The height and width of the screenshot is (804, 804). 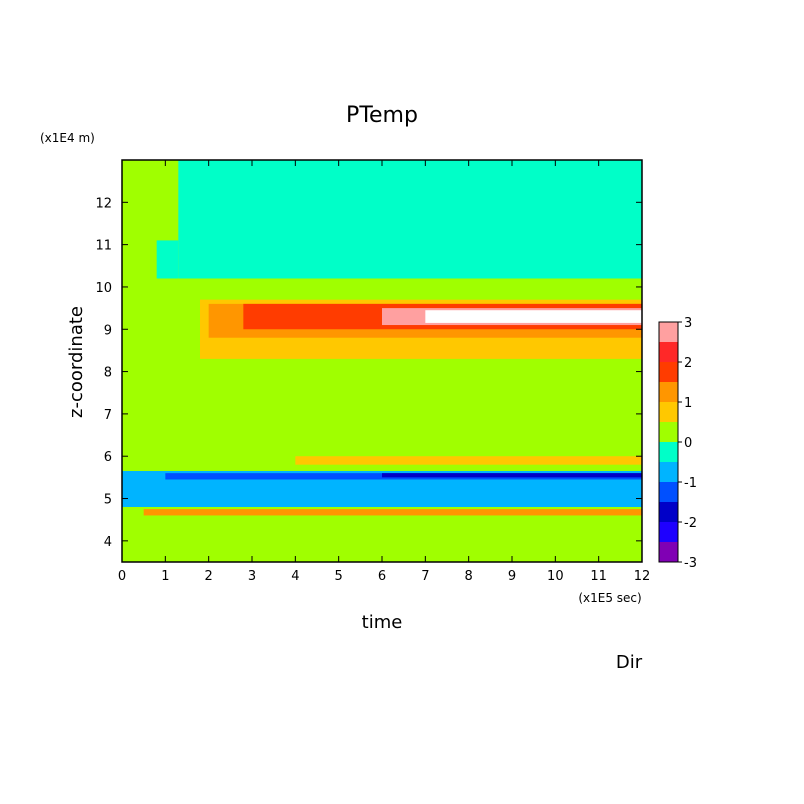 What do you see at coordinates (122, 576) in the screenshot?
I see `x-tick-label: 0` at bounding box center [122, 576].